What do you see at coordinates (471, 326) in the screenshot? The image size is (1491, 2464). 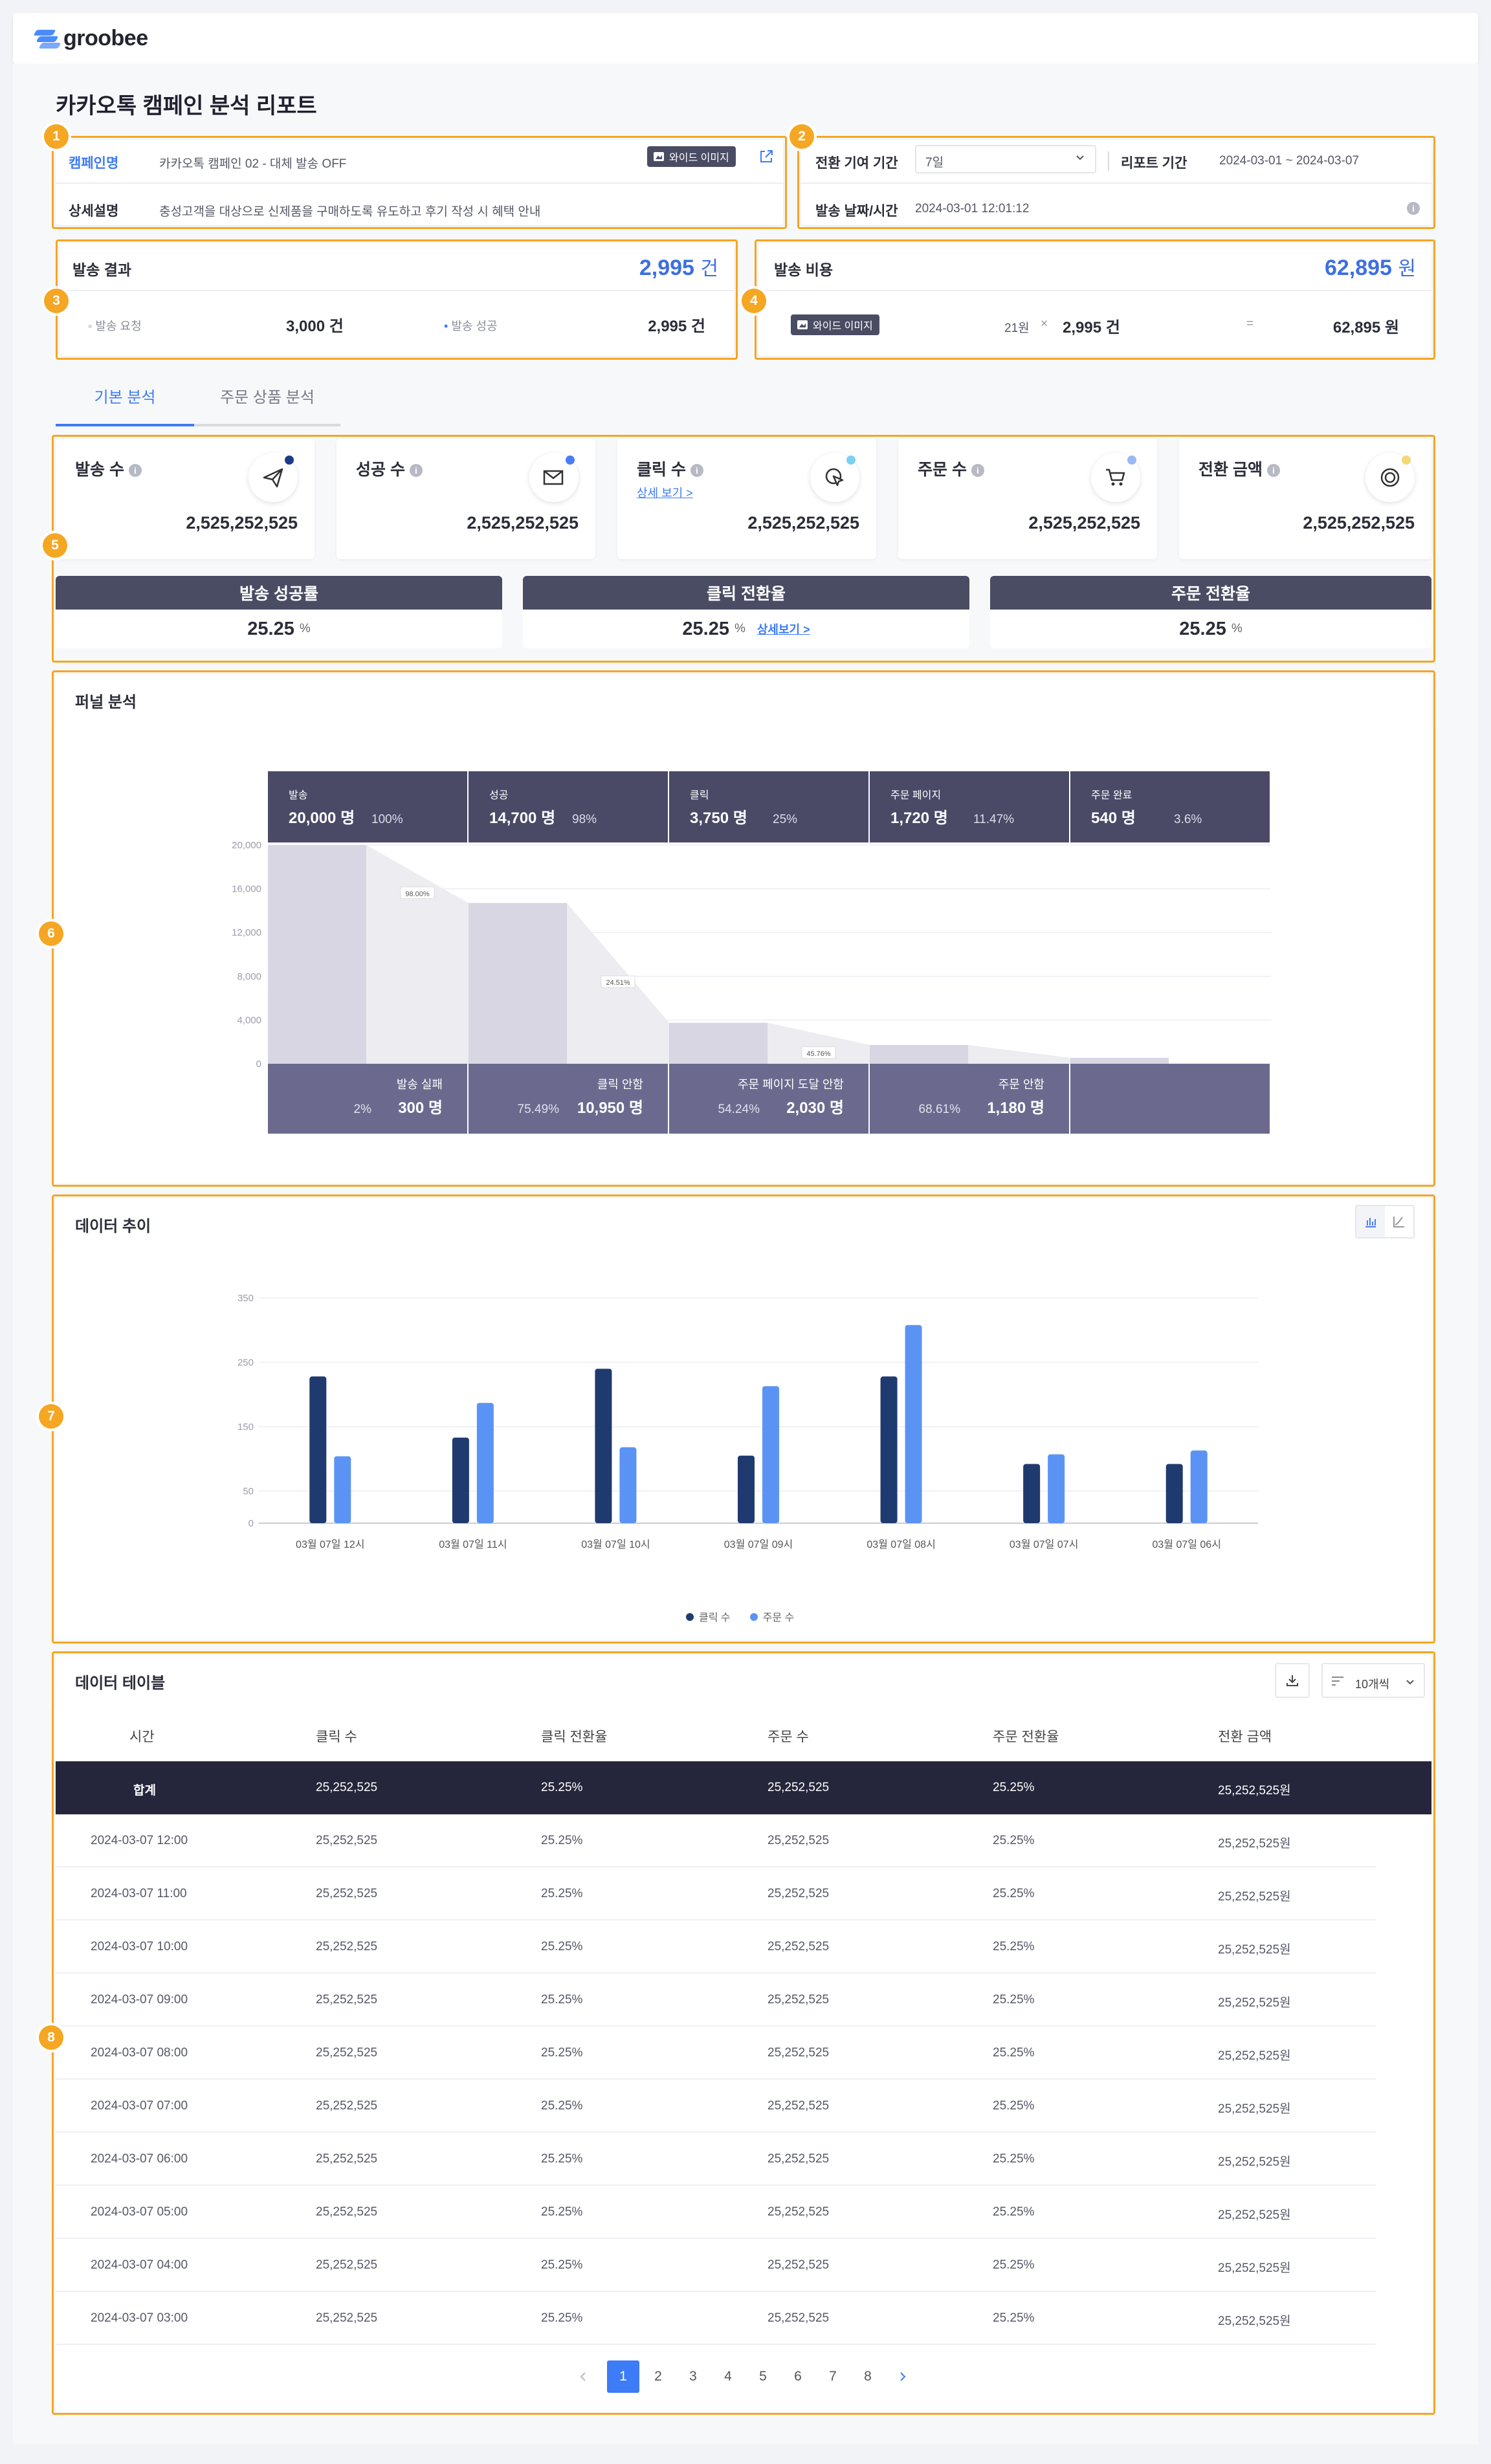 I see `send-success-label: • 발송 성공` at bounding box center [471, 326].